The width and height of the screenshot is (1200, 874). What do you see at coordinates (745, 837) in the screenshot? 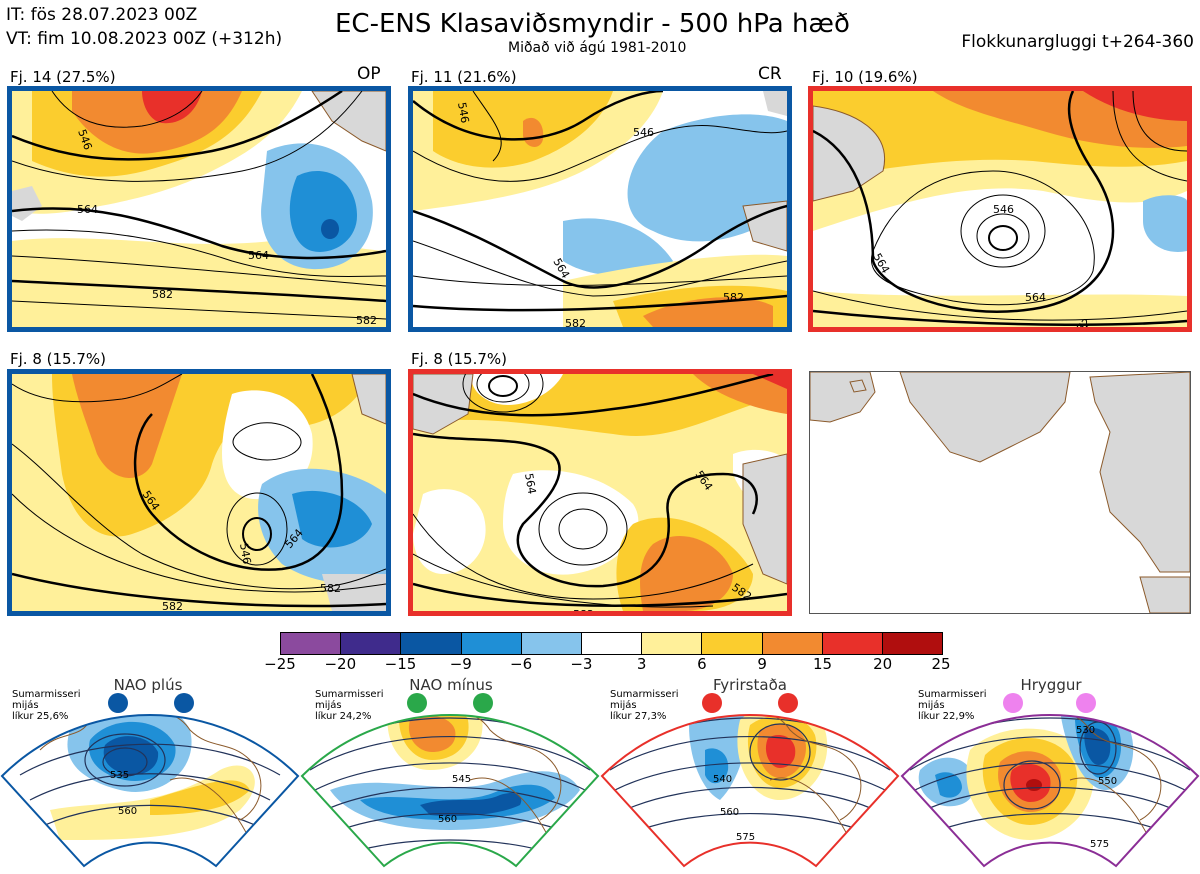
I see `regime-3-contour-label-575: 575` at bounding box center [745, 837].